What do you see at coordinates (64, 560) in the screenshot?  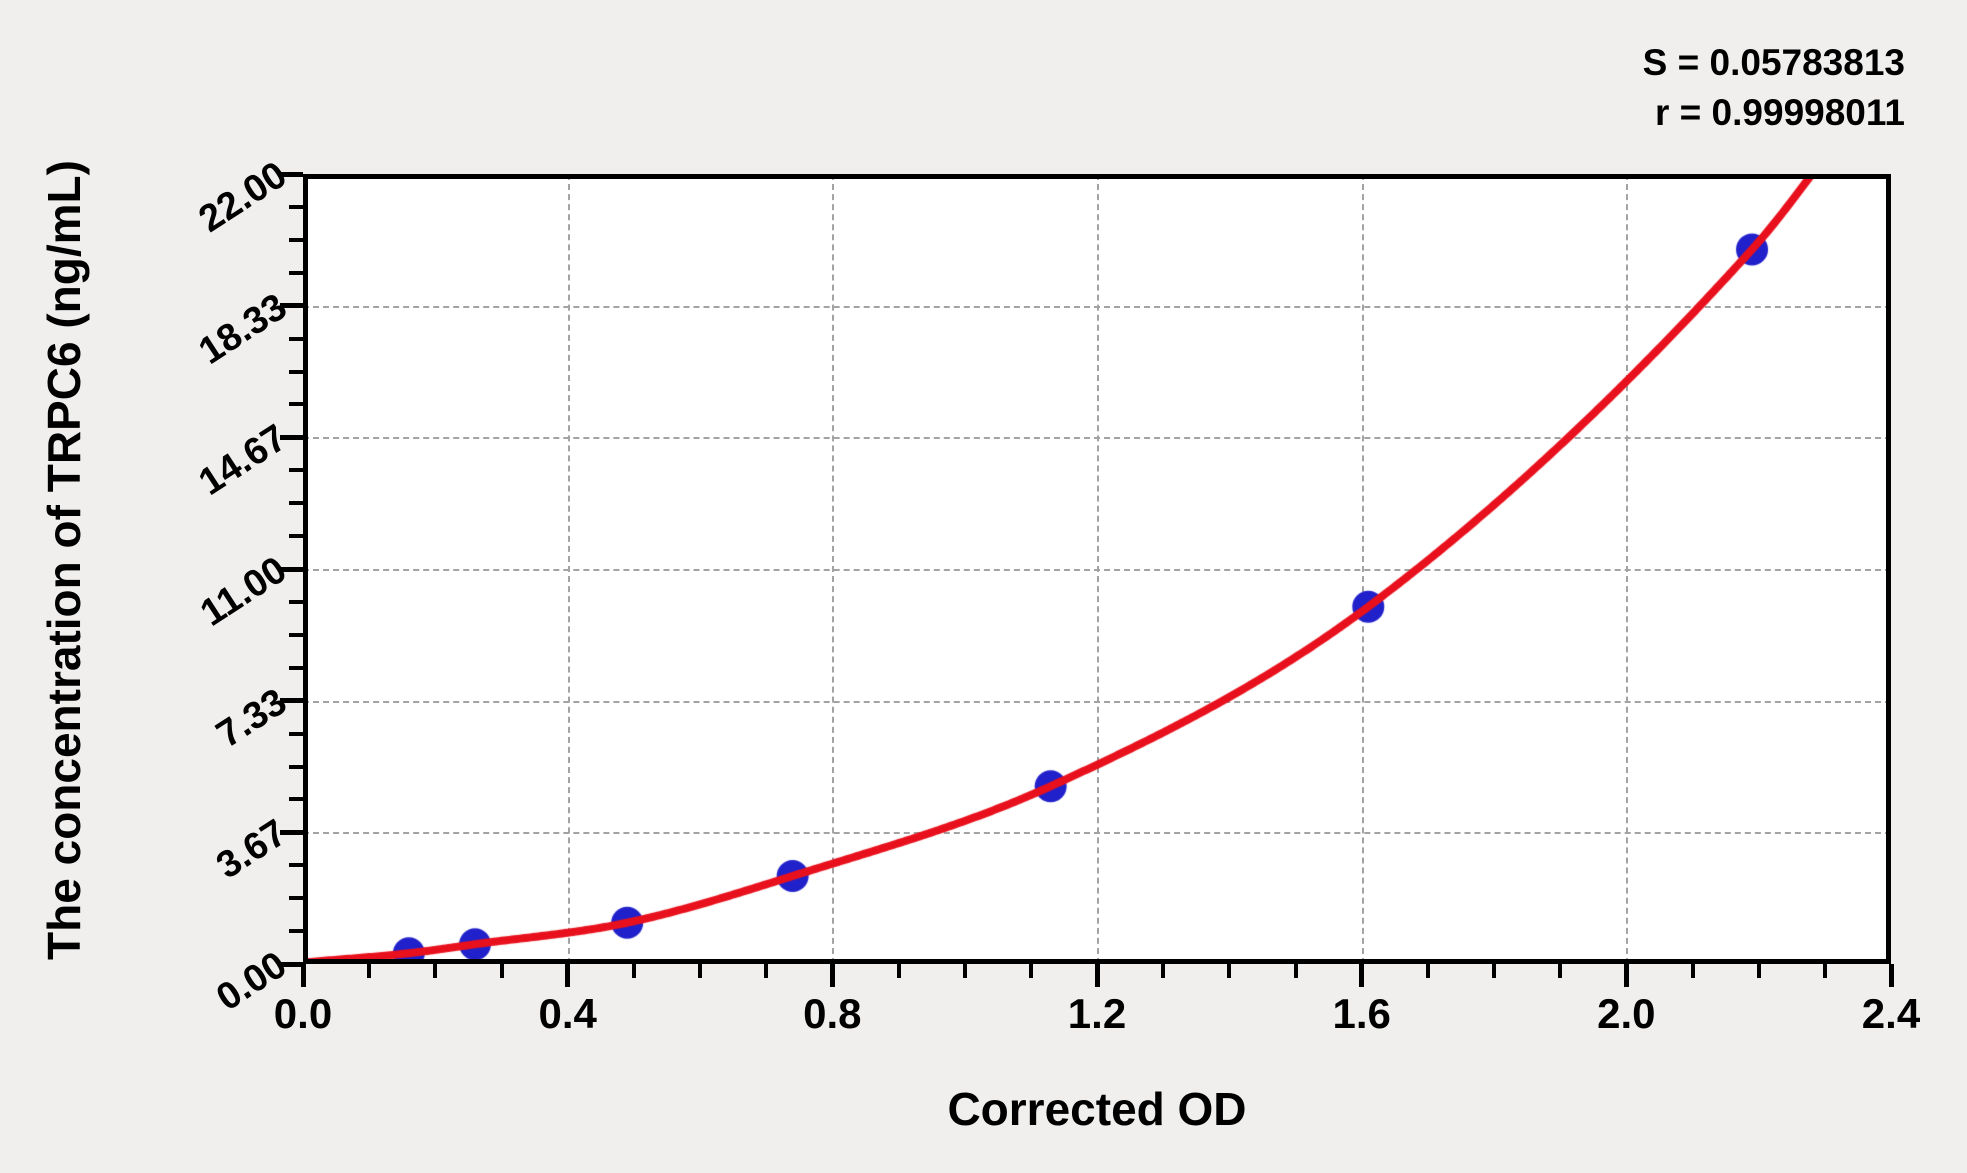 I see `y-axis-title: The concentration of TRPC6 (ng/mL)` at bounding box center [64, 560].